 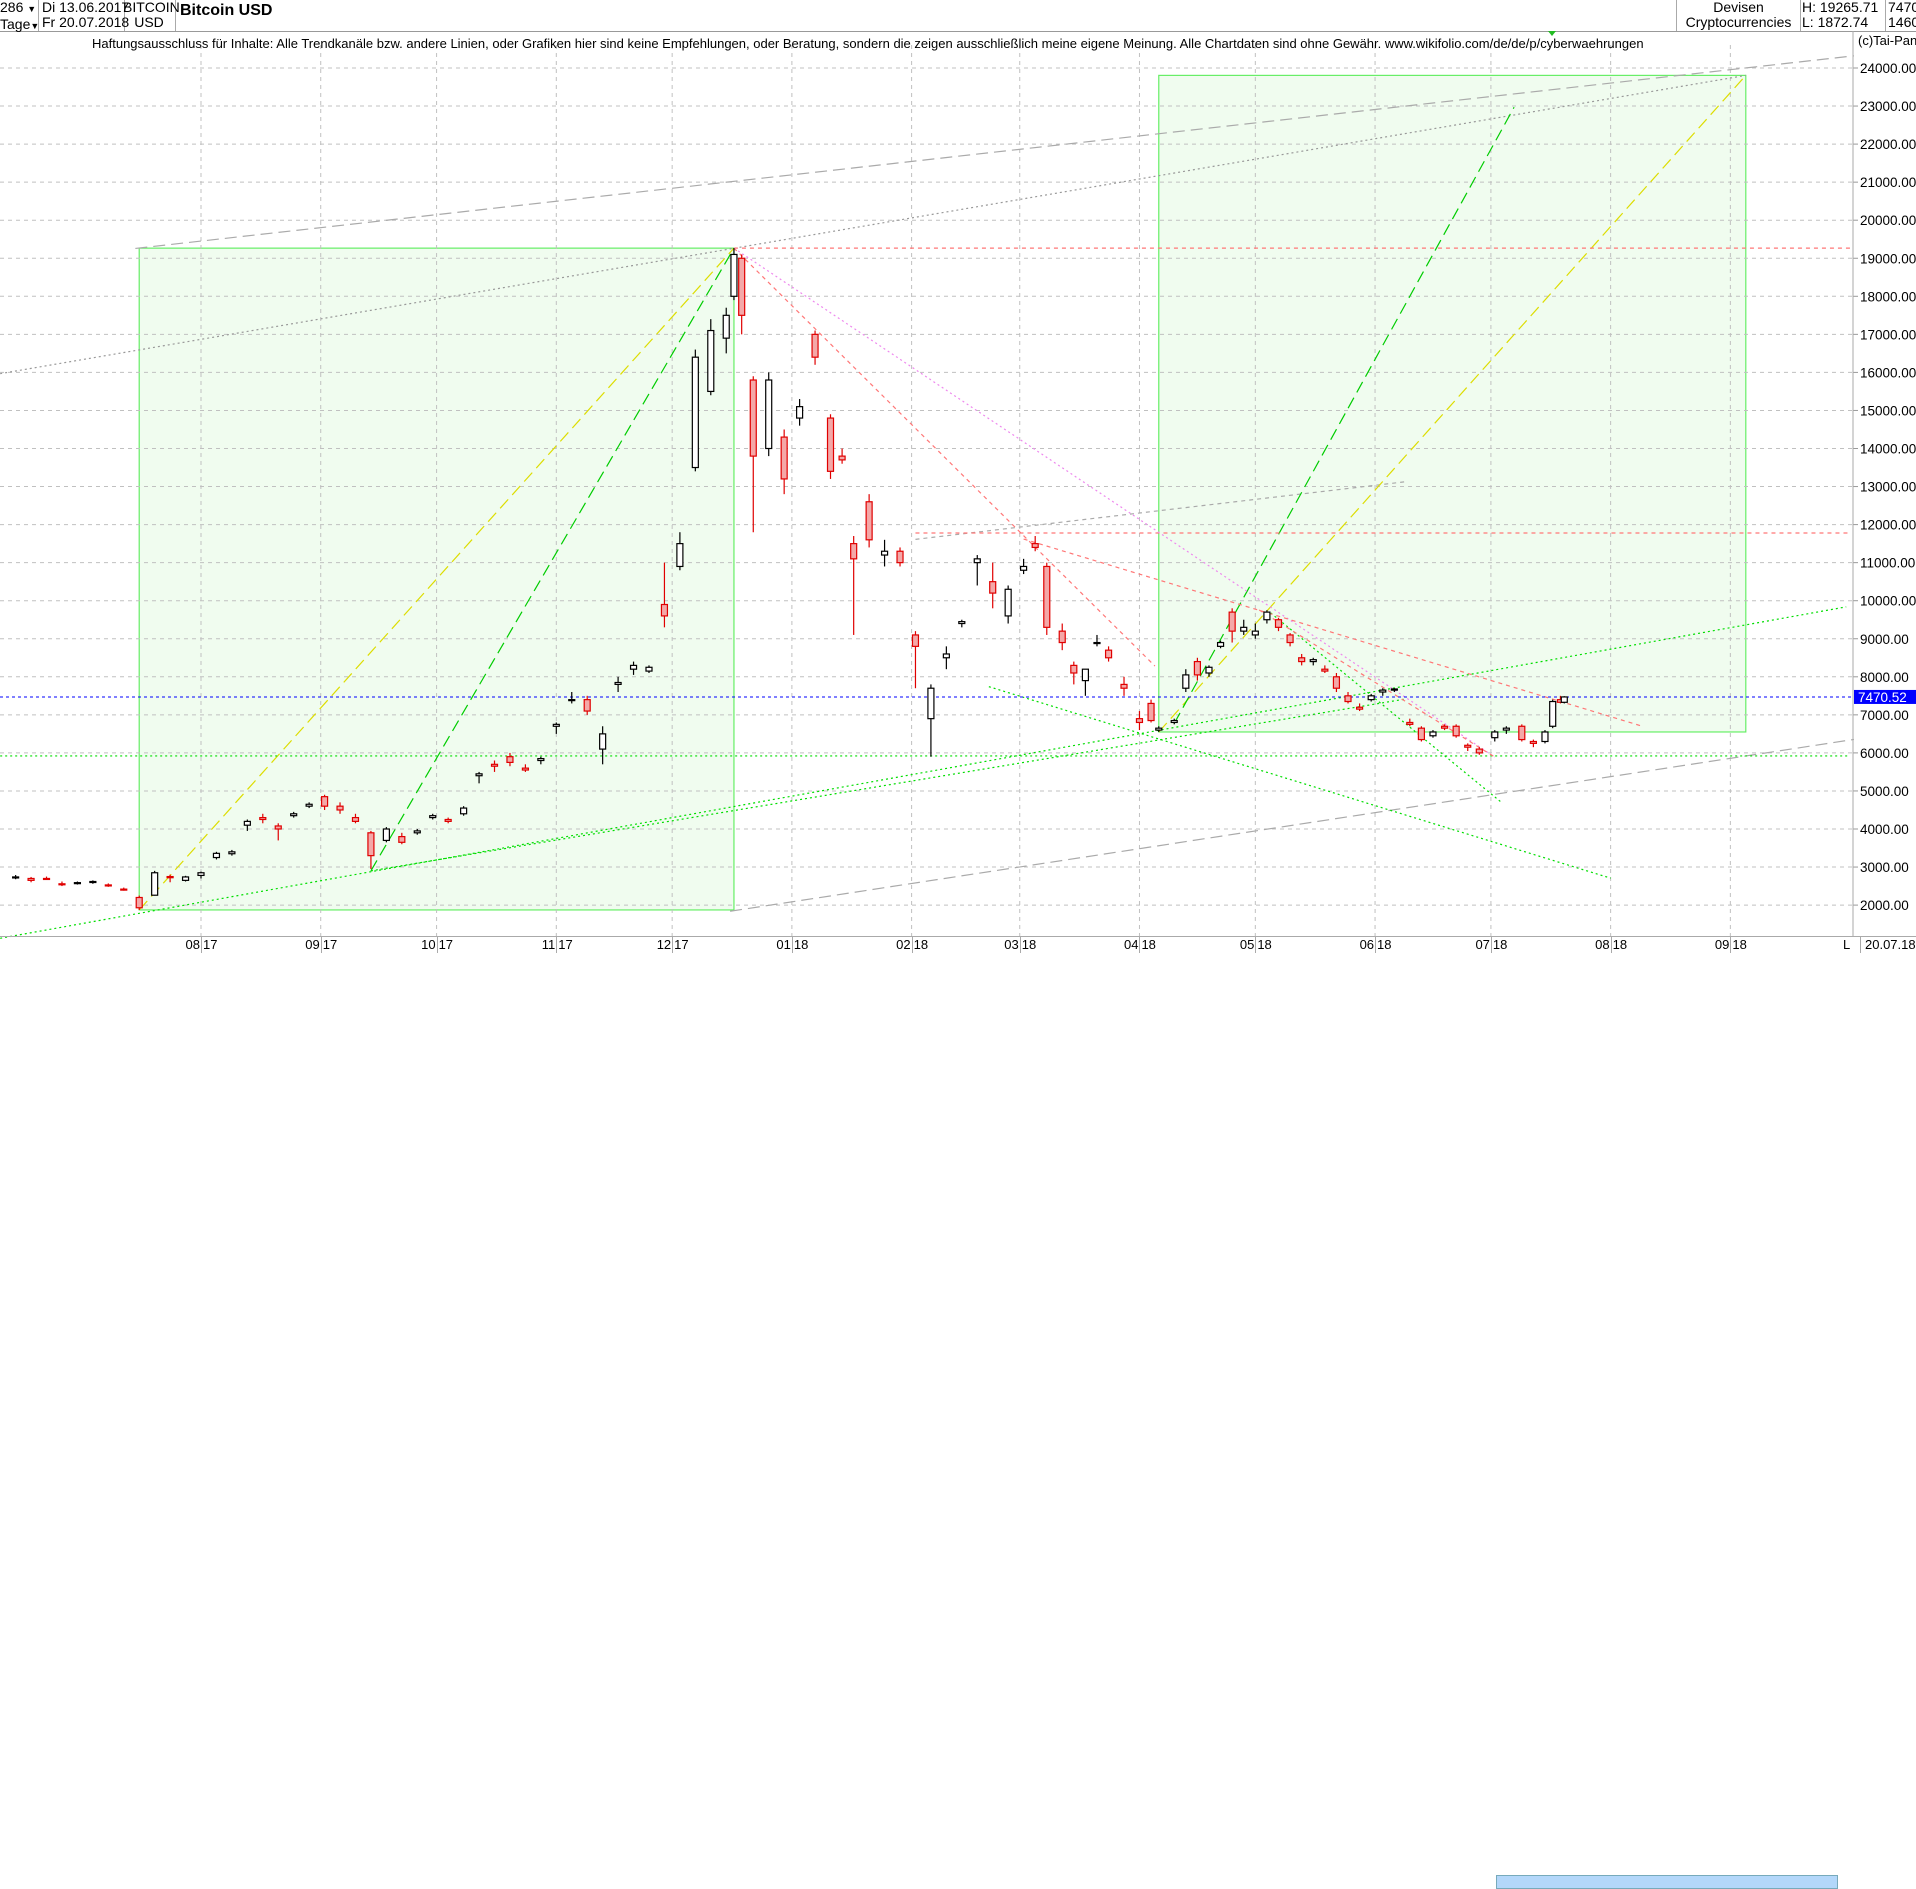 I want to click on y-tick-label: 24000.00, so click(x=1888, y=68).